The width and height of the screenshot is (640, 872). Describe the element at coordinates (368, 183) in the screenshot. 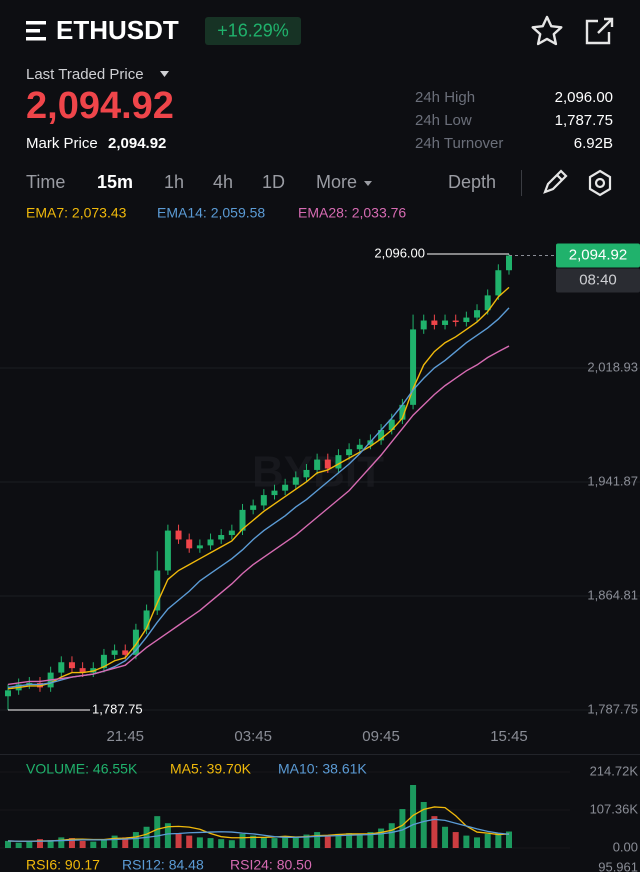

I see `more-dropdown-icon` at that location.